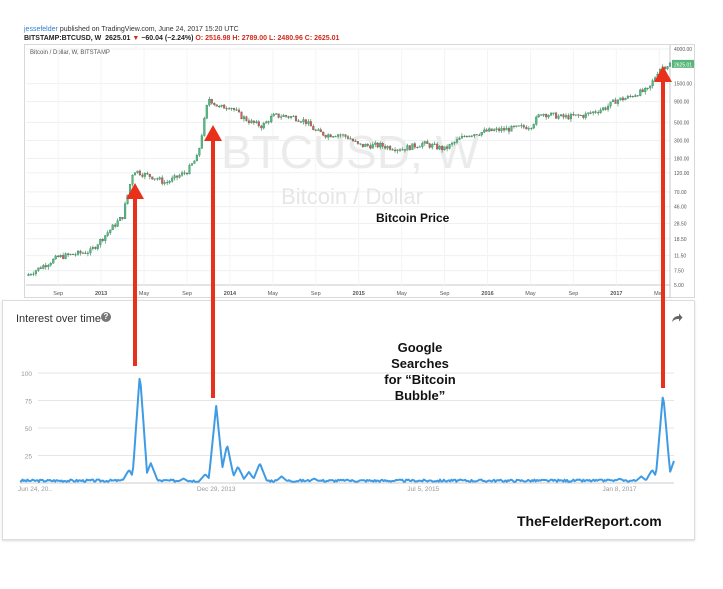 The image size is (723, 589). What do you see at coordinates (683, 50) in the screenshot?
I see `y-tick-label: 4000.00` at bounding box center [683, 50].